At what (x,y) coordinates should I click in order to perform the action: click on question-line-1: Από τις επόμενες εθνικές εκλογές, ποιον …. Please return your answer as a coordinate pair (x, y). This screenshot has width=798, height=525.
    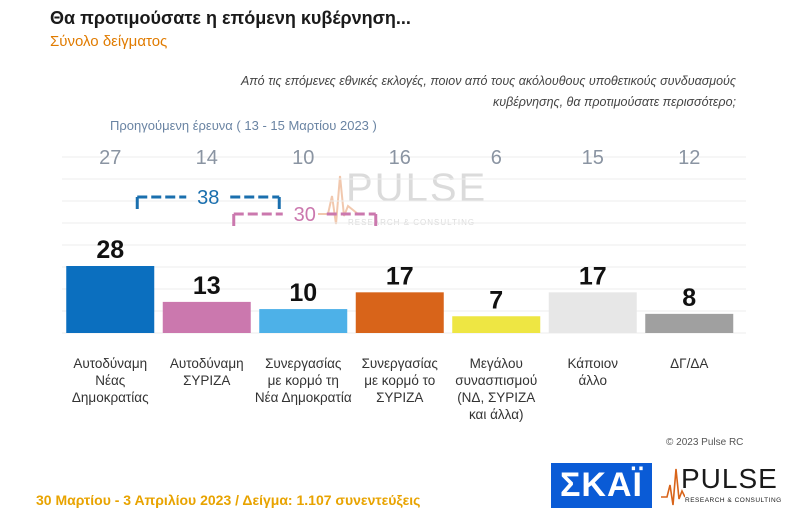
    Looking at the image, I should click on (488, 81).